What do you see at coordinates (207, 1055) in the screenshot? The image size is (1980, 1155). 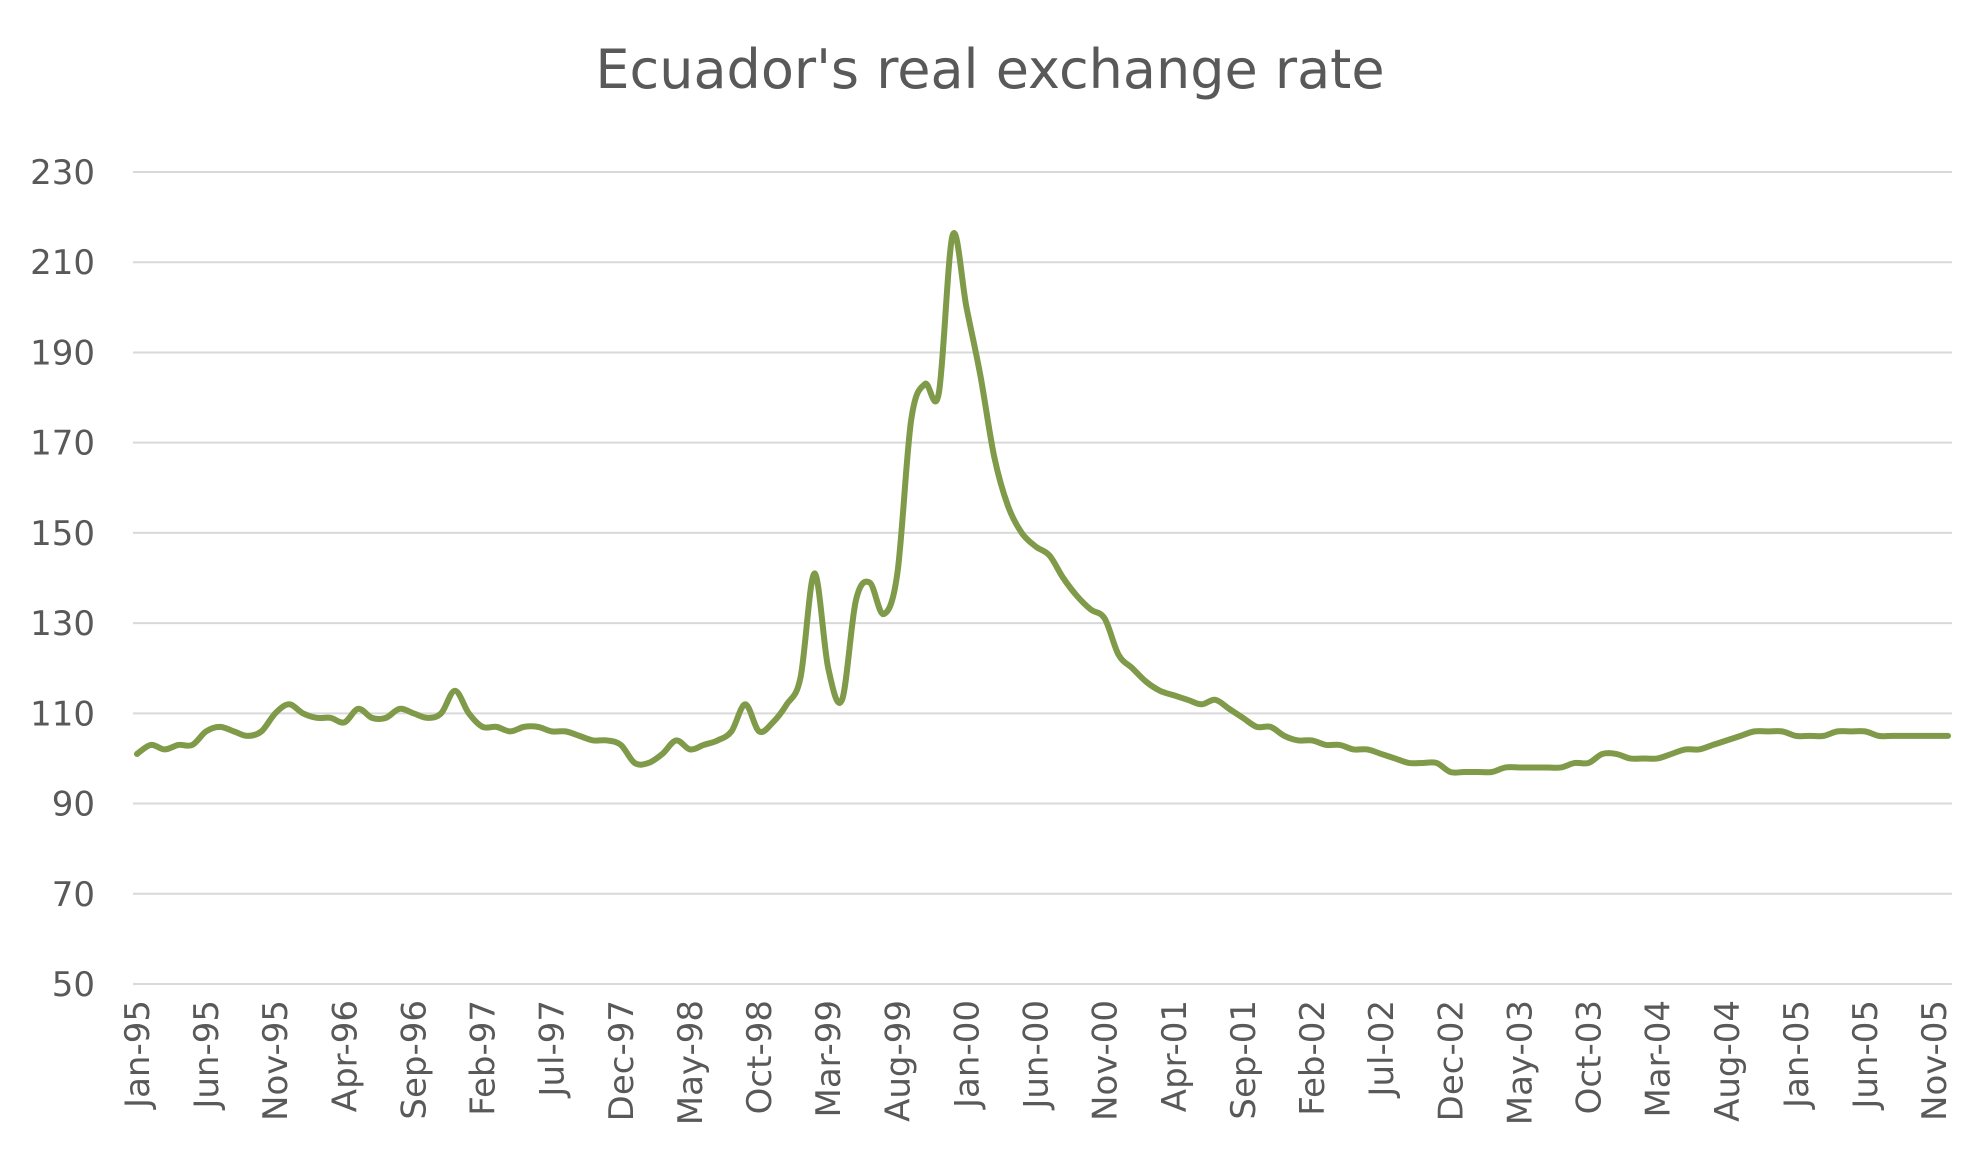 I see `x-tick-label: Jun-95` at bounding box center [207, 1055].